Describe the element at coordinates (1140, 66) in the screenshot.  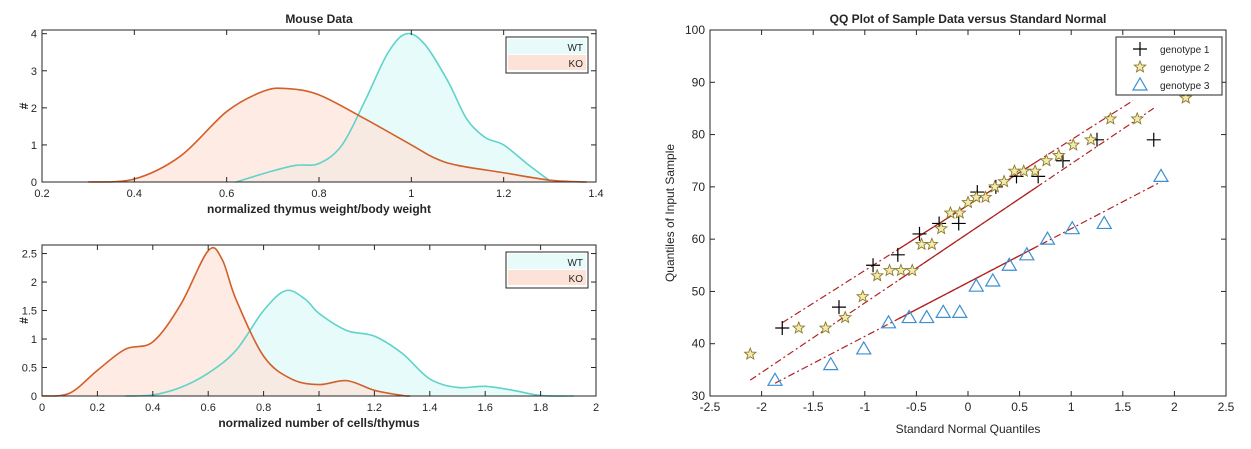
I see `legend-marker-star-star` at that location.